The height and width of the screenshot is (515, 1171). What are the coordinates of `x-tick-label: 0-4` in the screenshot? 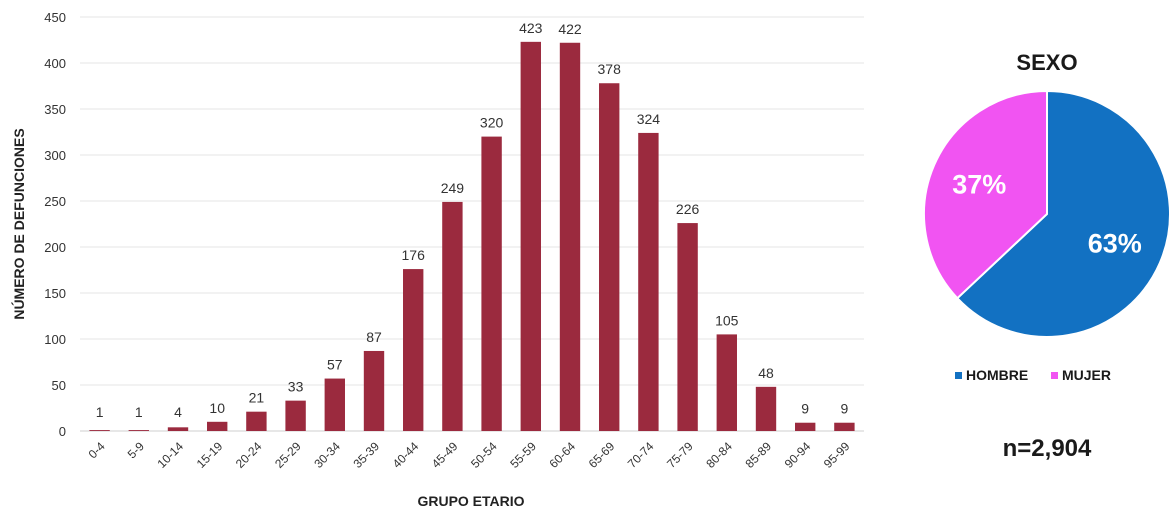 It's located at (97, 450).